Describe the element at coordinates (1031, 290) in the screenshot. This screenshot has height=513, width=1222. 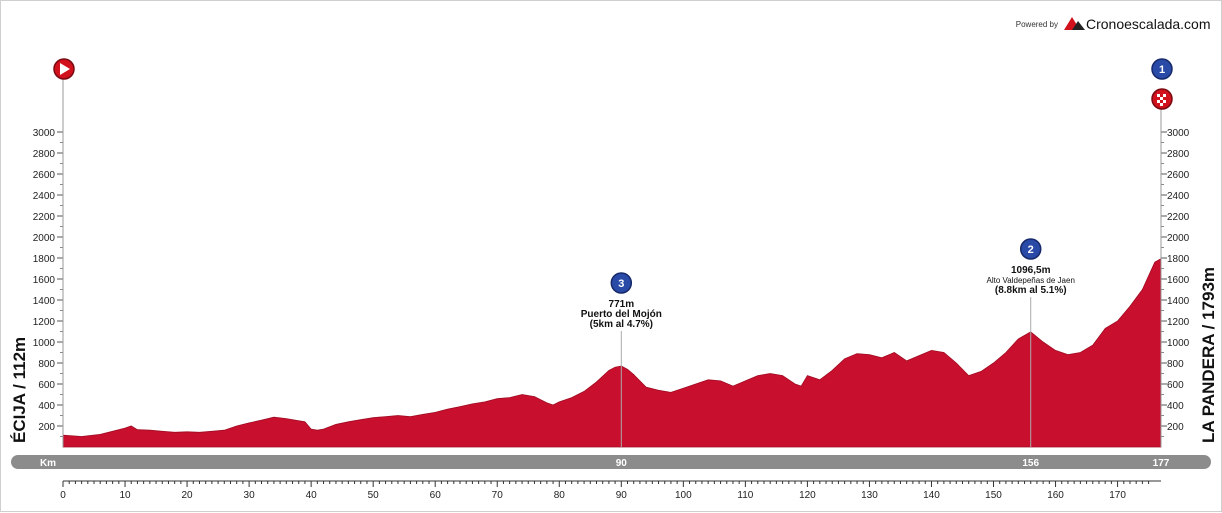
I see `climb-detail-label: (8.8km al 5.1%)` at that location.